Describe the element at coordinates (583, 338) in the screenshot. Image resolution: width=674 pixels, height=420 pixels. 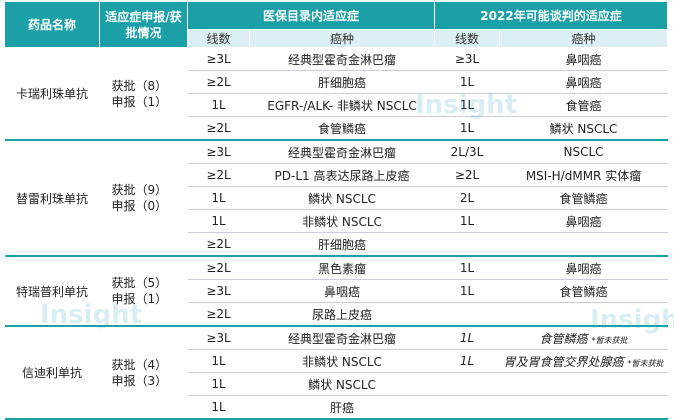
I see `cancer-cell: 食管鳞癌 *暂未获批` at that location.